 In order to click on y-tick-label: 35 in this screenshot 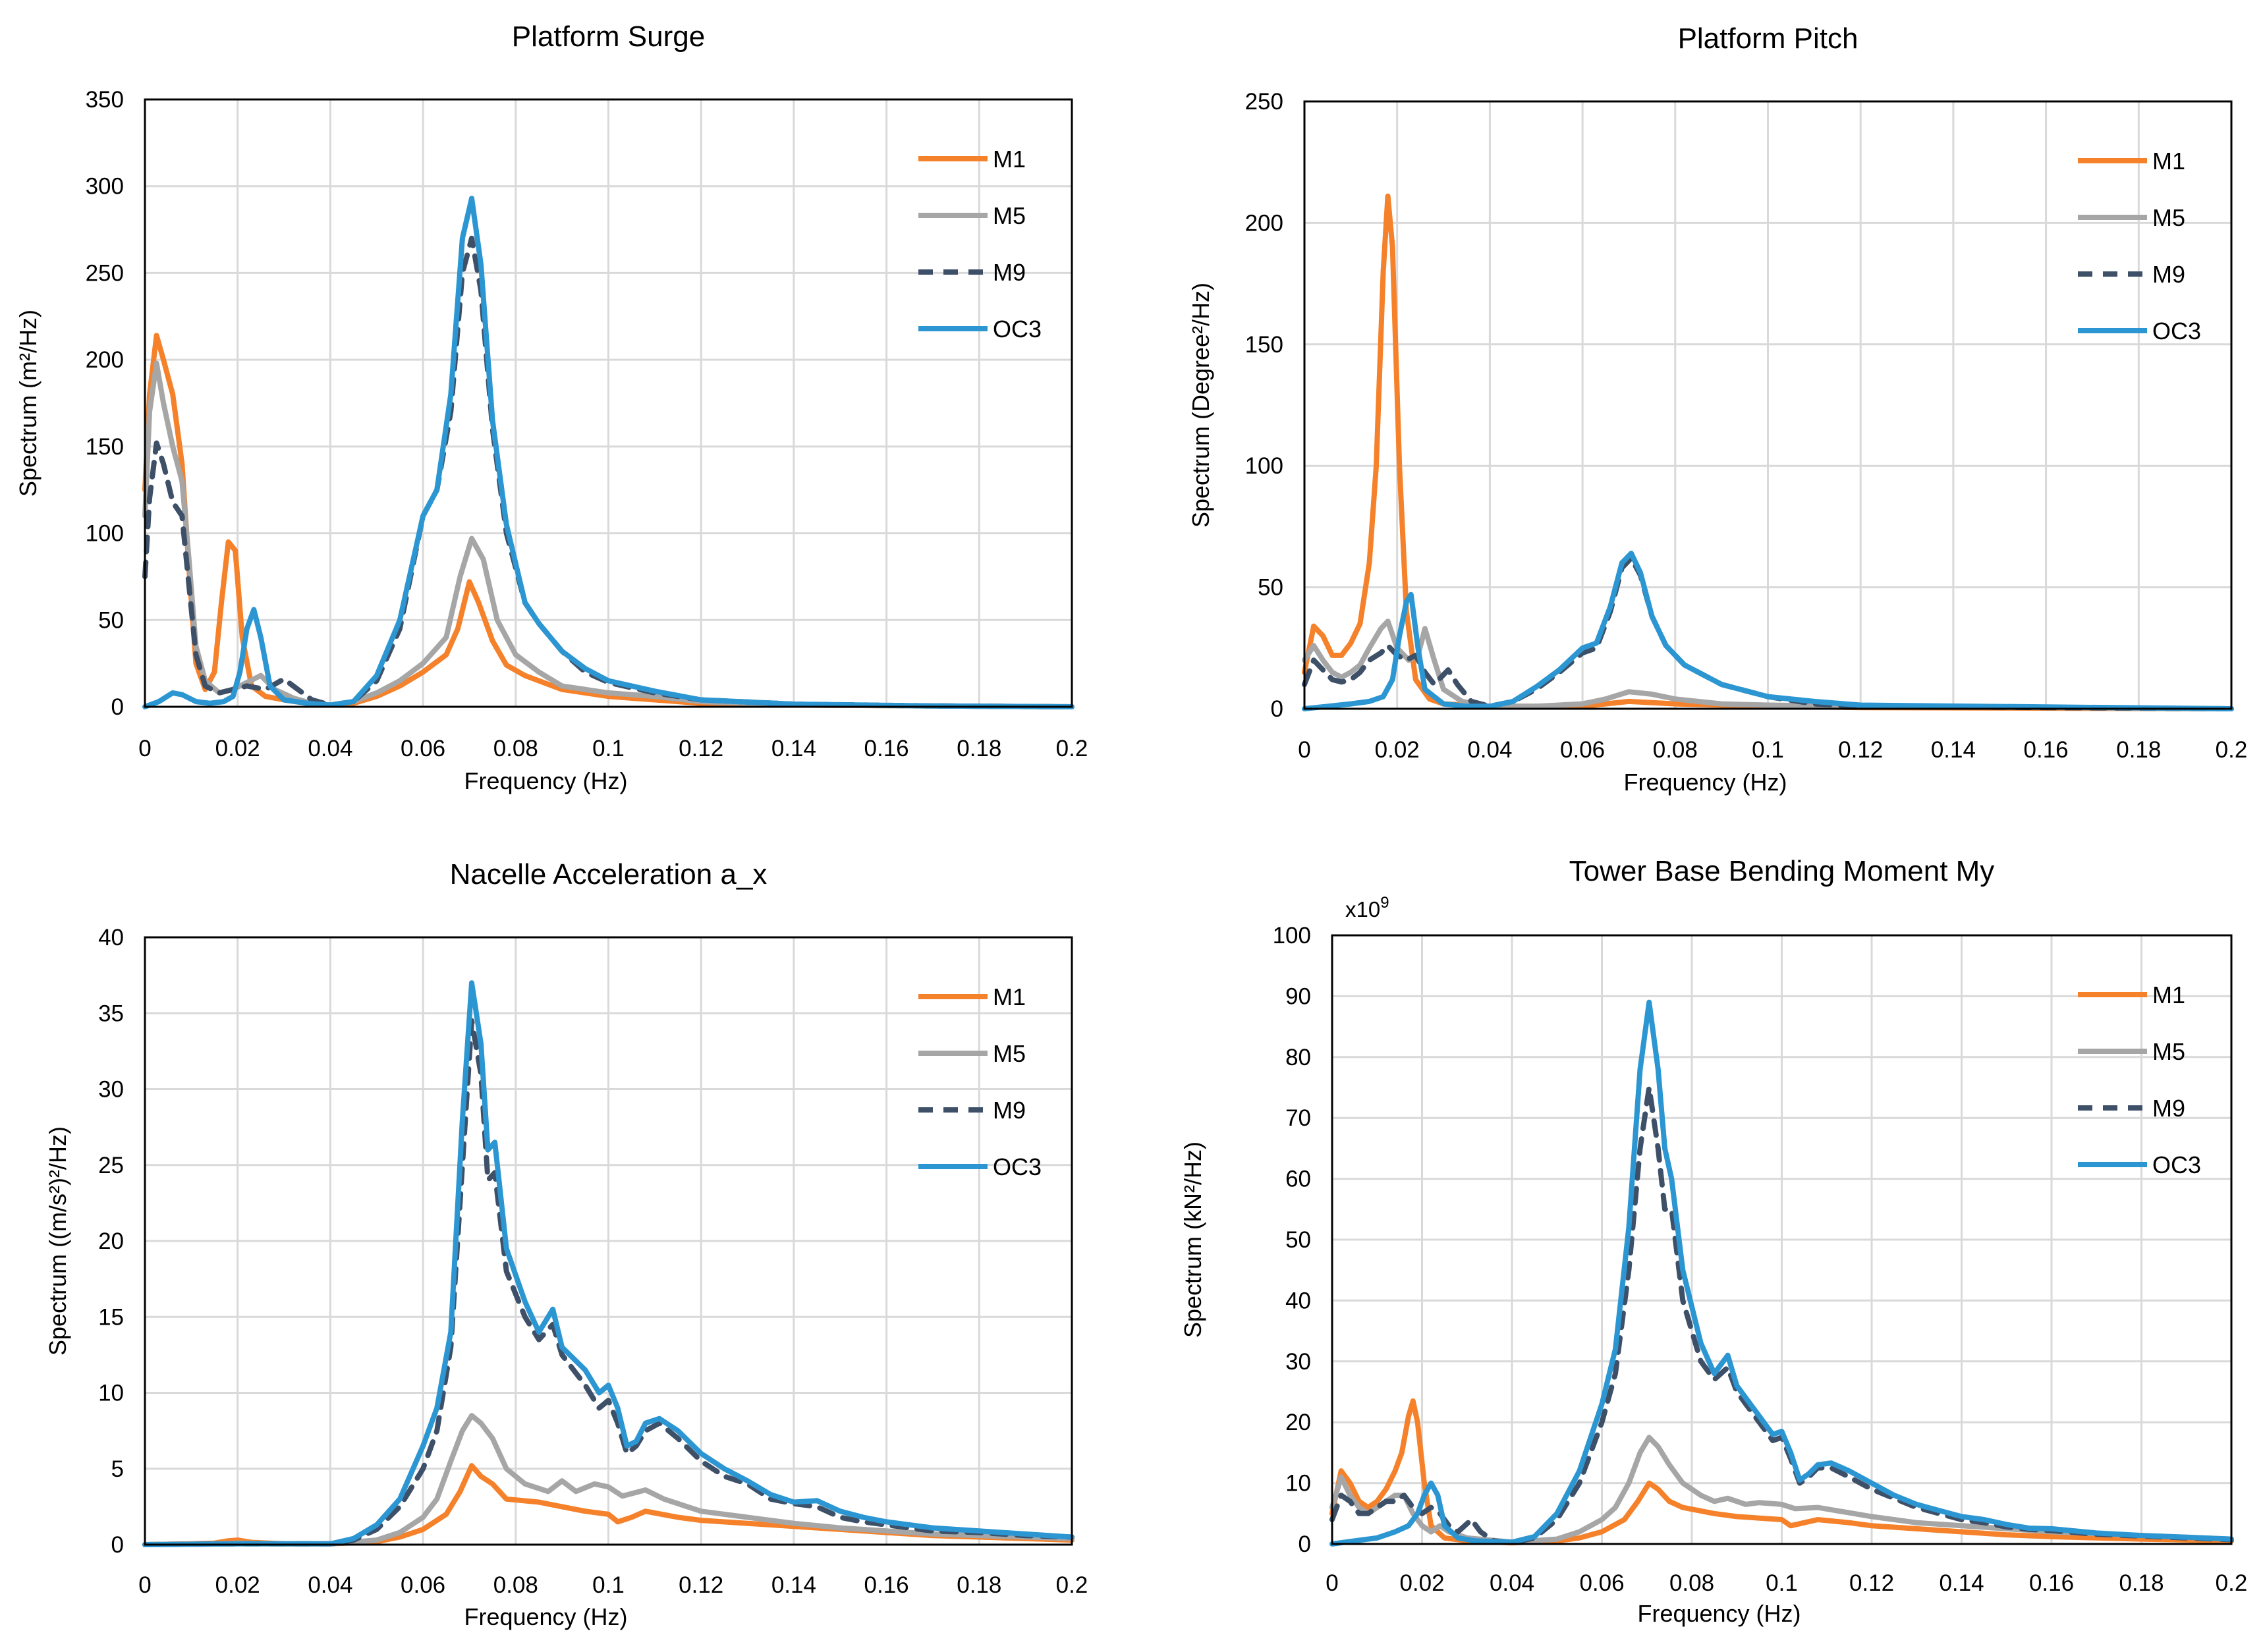, I will do `click(111, 1013)`.